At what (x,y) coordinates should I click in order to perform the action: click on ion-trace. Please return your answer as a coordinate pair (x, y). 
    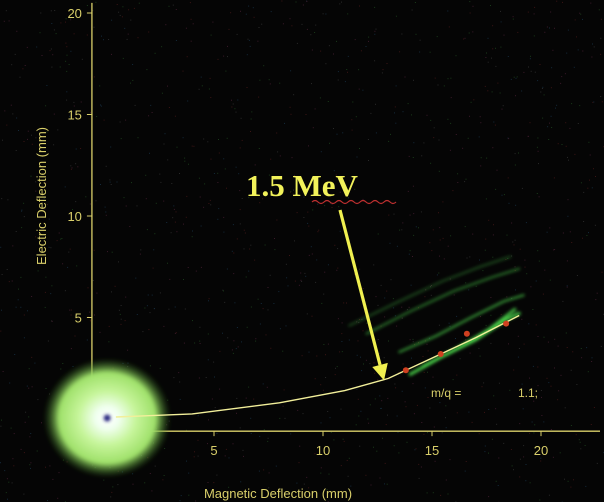
    Looking at the image, I should click on (430, 291).